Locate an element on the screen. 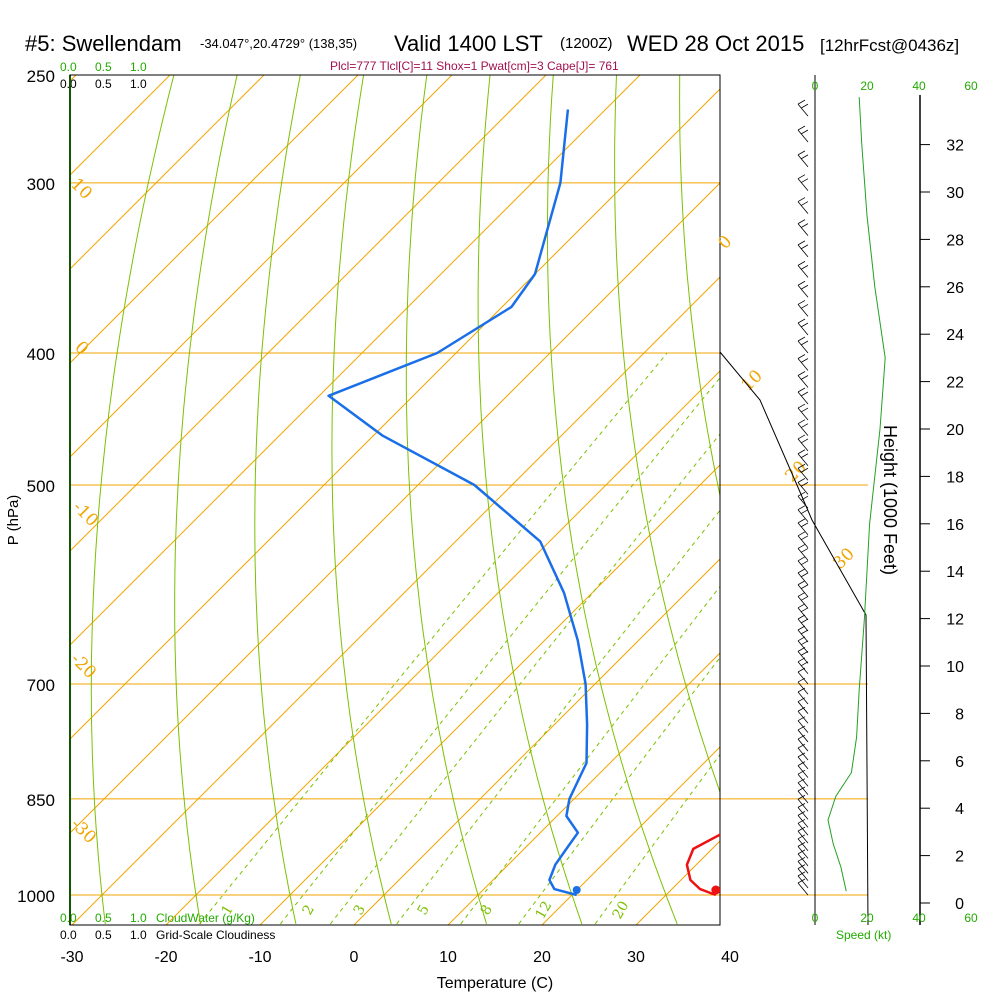 This screenshot has width=1000, height=1000. isotherm-label-5: 0 is located at coordinates (725, 243).